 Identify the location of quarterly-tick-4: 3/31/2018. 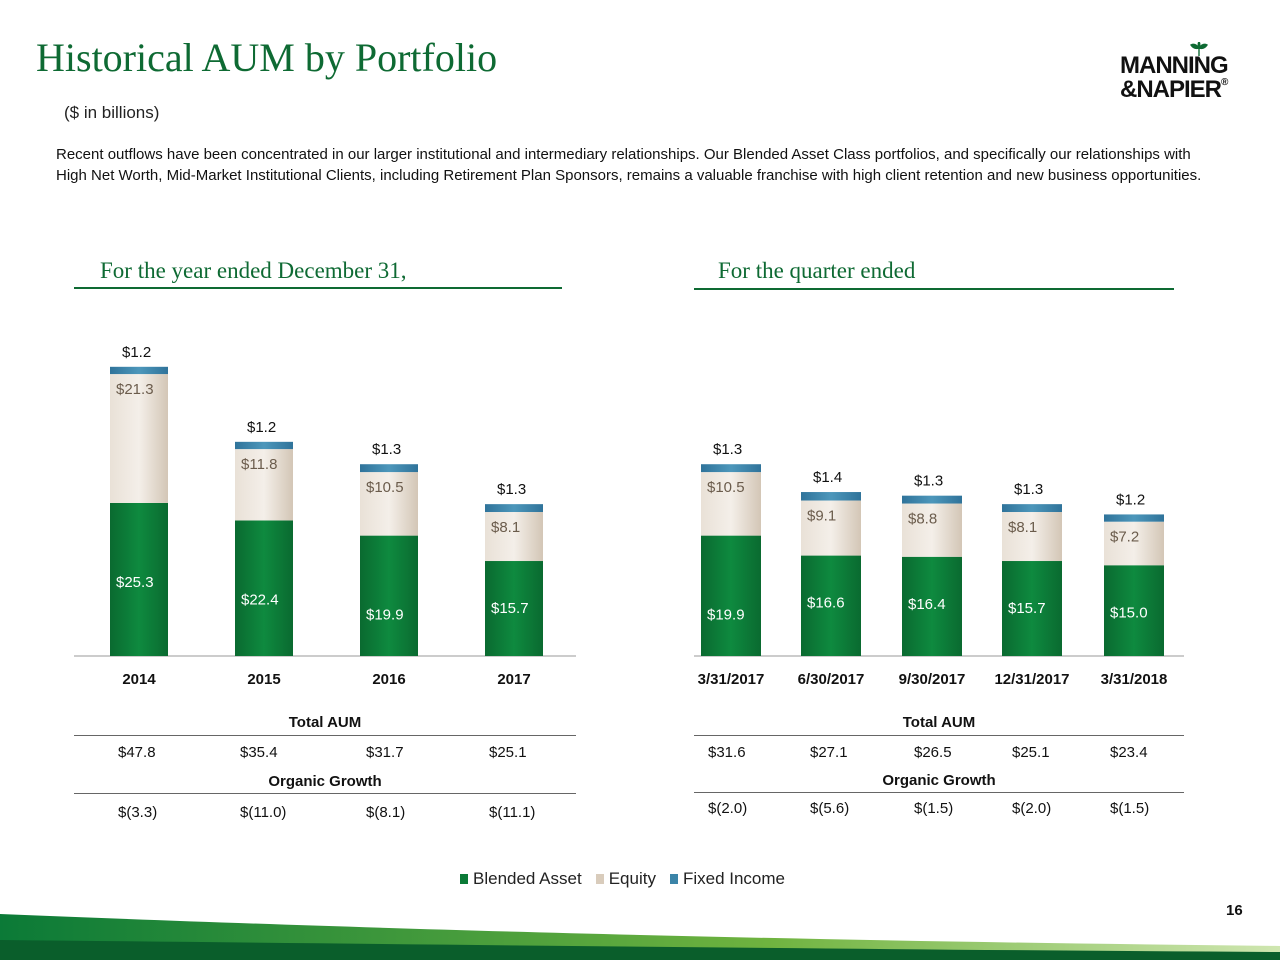
(1134, 679).